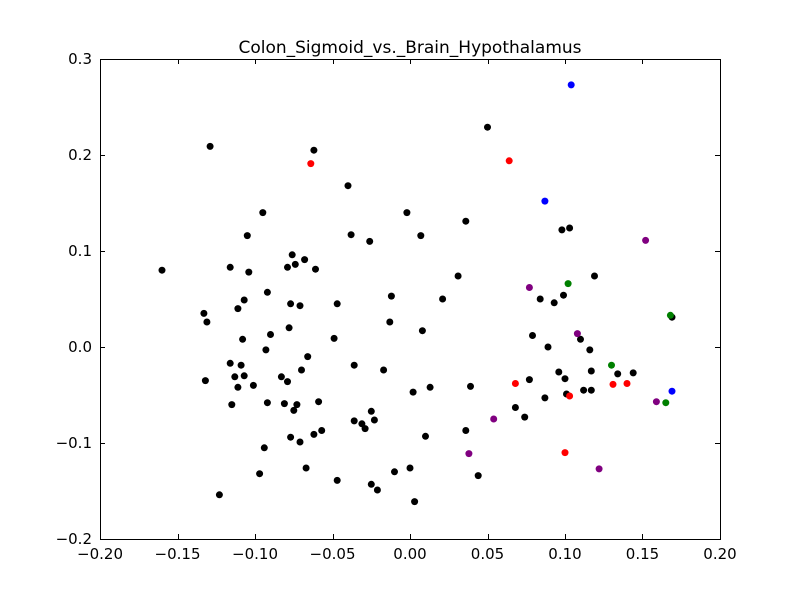  Describe the element at coordinates (74, 443) in the screenshot. I see `y-tick-label: −0.1` at that location.